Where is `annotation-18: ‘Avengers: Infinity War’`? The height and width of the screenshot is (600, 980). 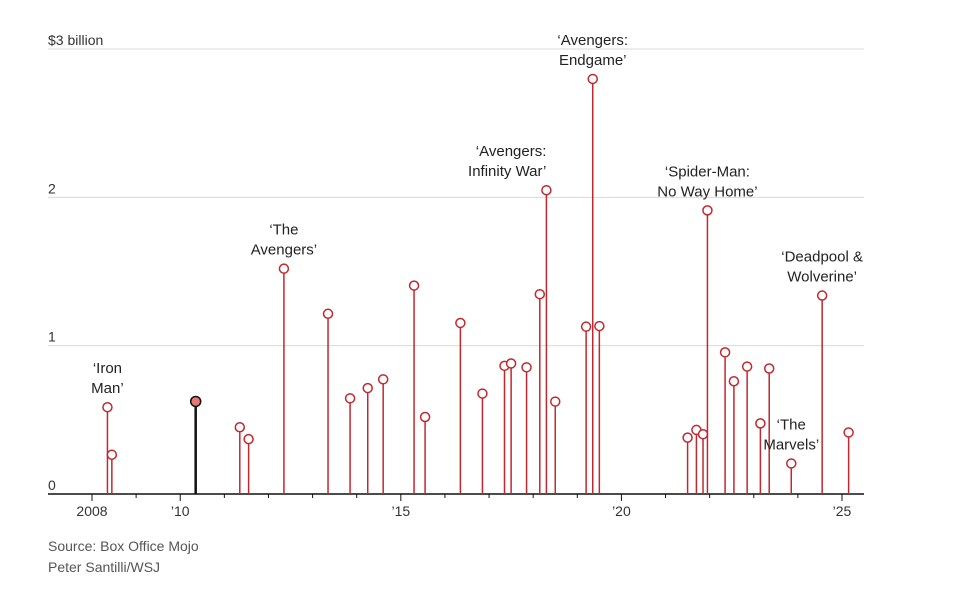 annotation-18: ‘Avengers: Infinity War’ is located at coordinates (507, 161).